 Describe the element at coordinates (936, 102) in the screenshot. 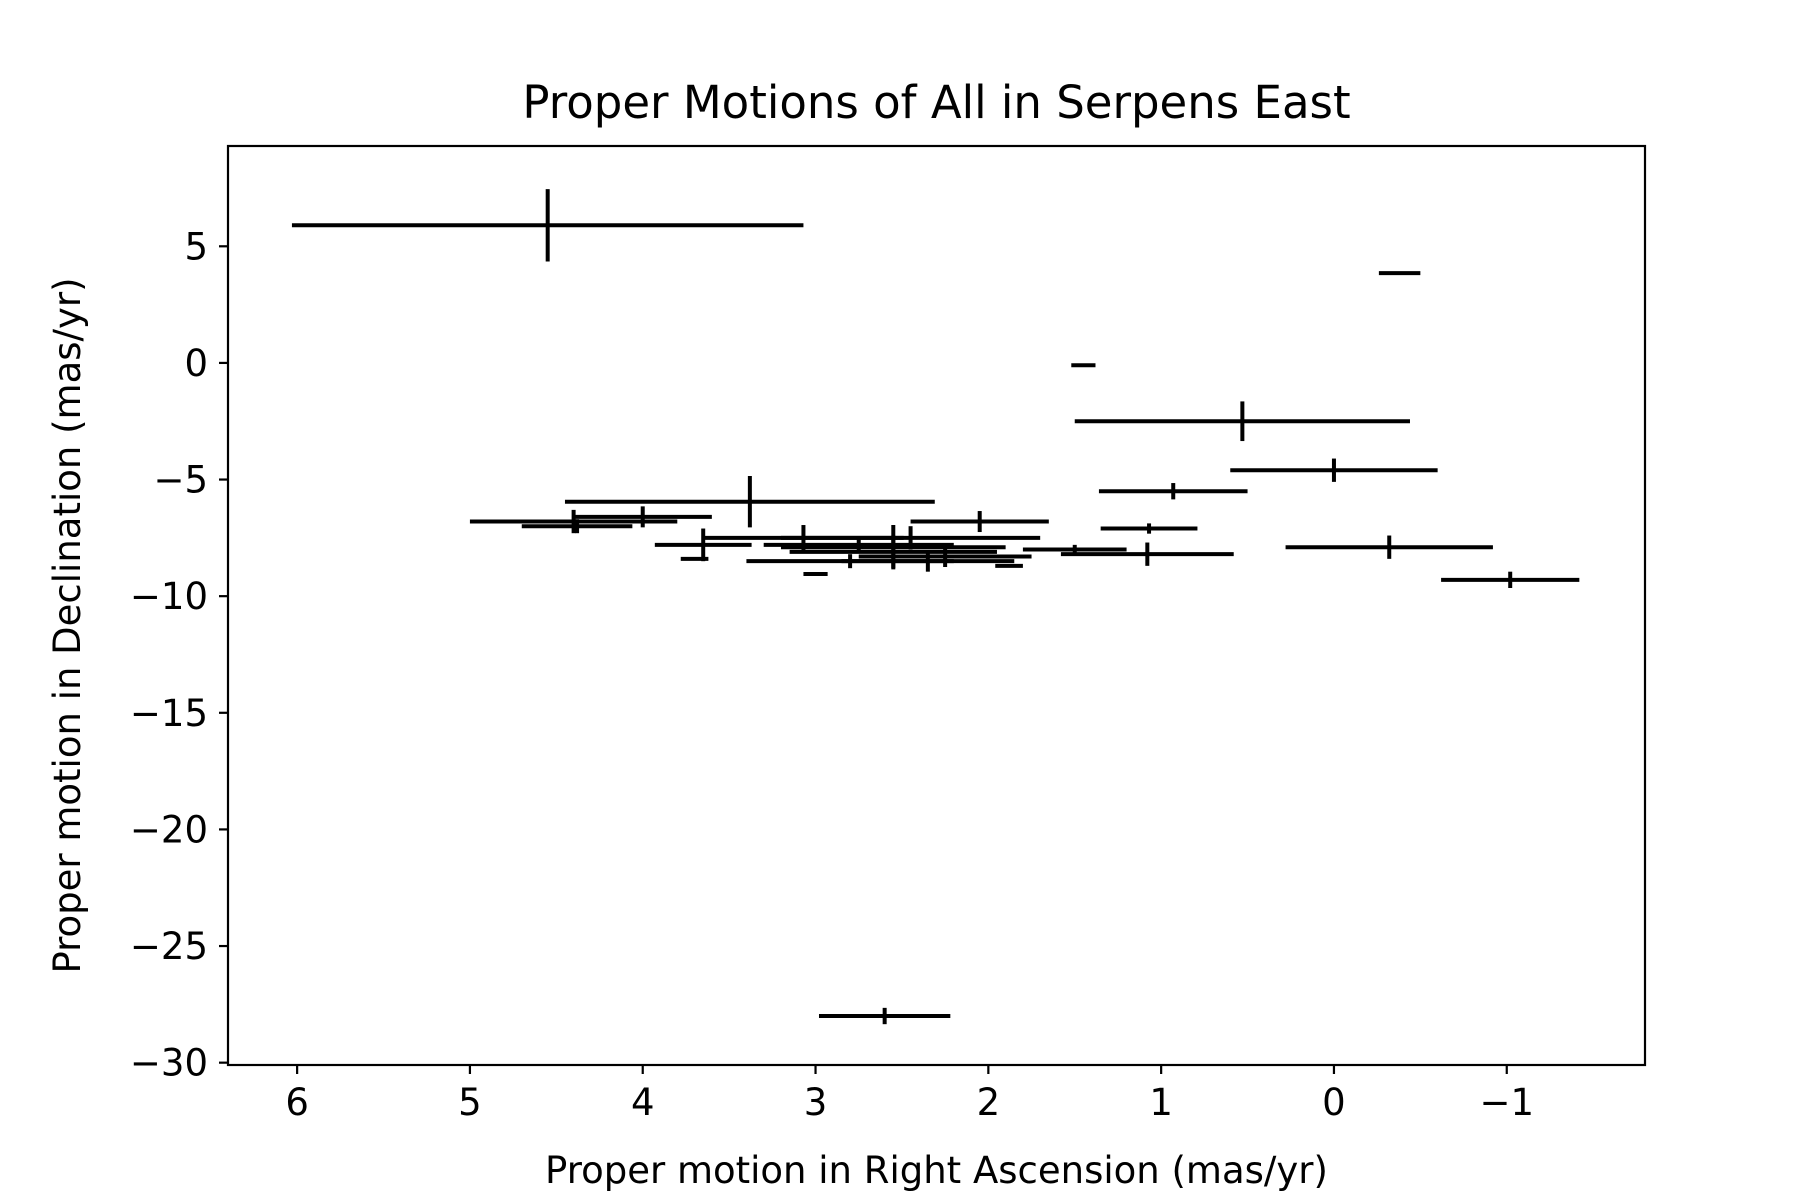

I see `chart-title: Proper Motions of All in Serpens East` at that location.